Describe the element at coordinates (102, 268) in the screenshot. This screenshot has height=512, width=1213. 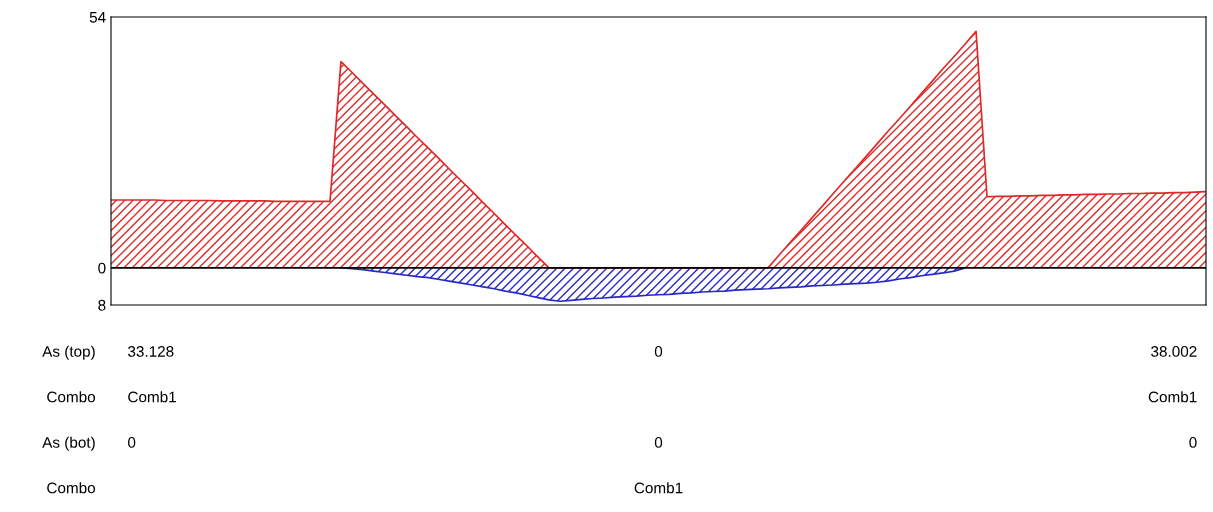
I see `y-tick-label: 0` at that location.